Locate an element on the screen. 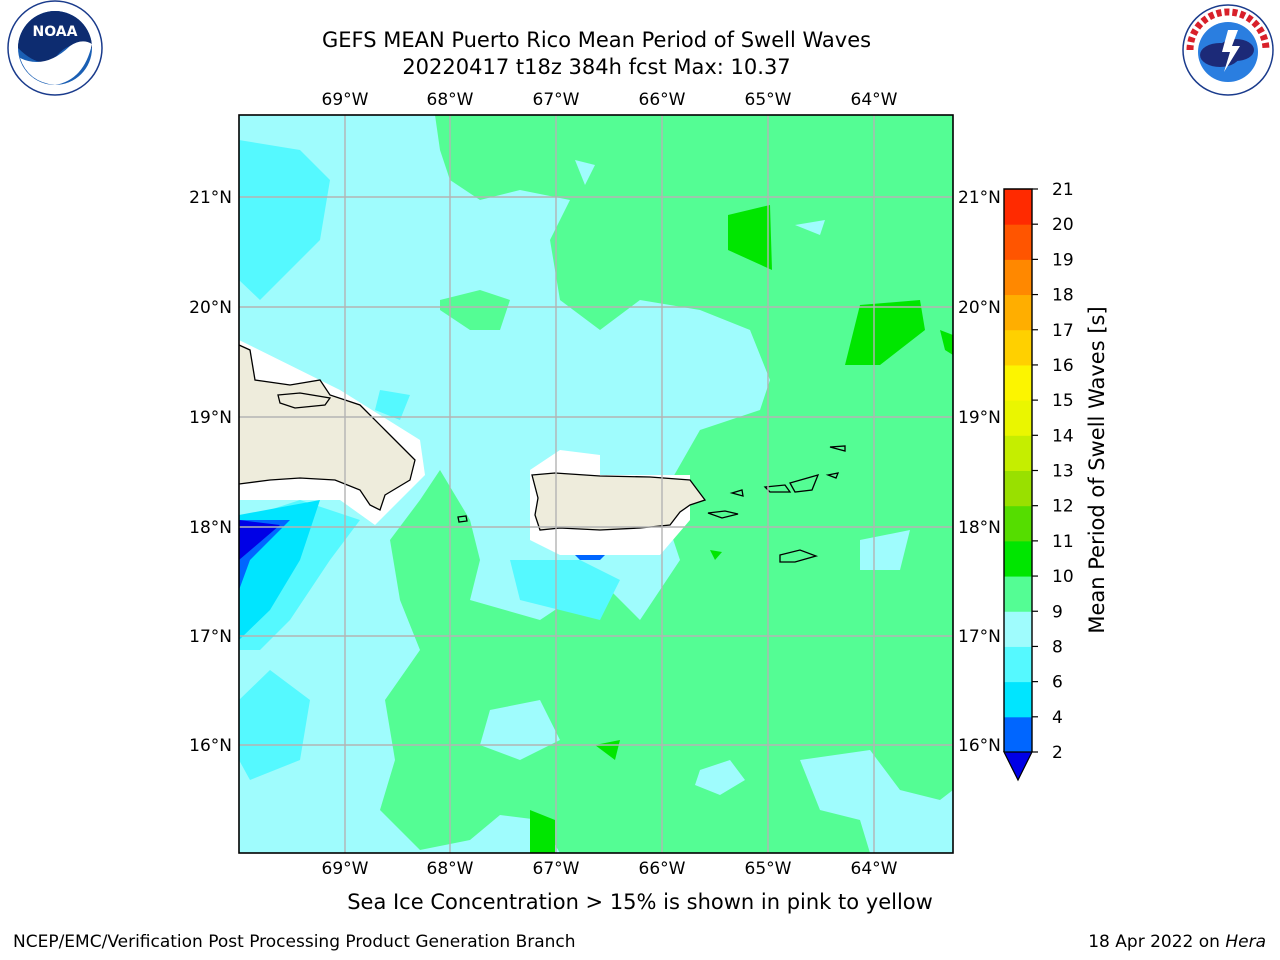 This screenshot has width=1280, height=960. colorbar-tick-label: 10 is located at coordinates (1063, 577).